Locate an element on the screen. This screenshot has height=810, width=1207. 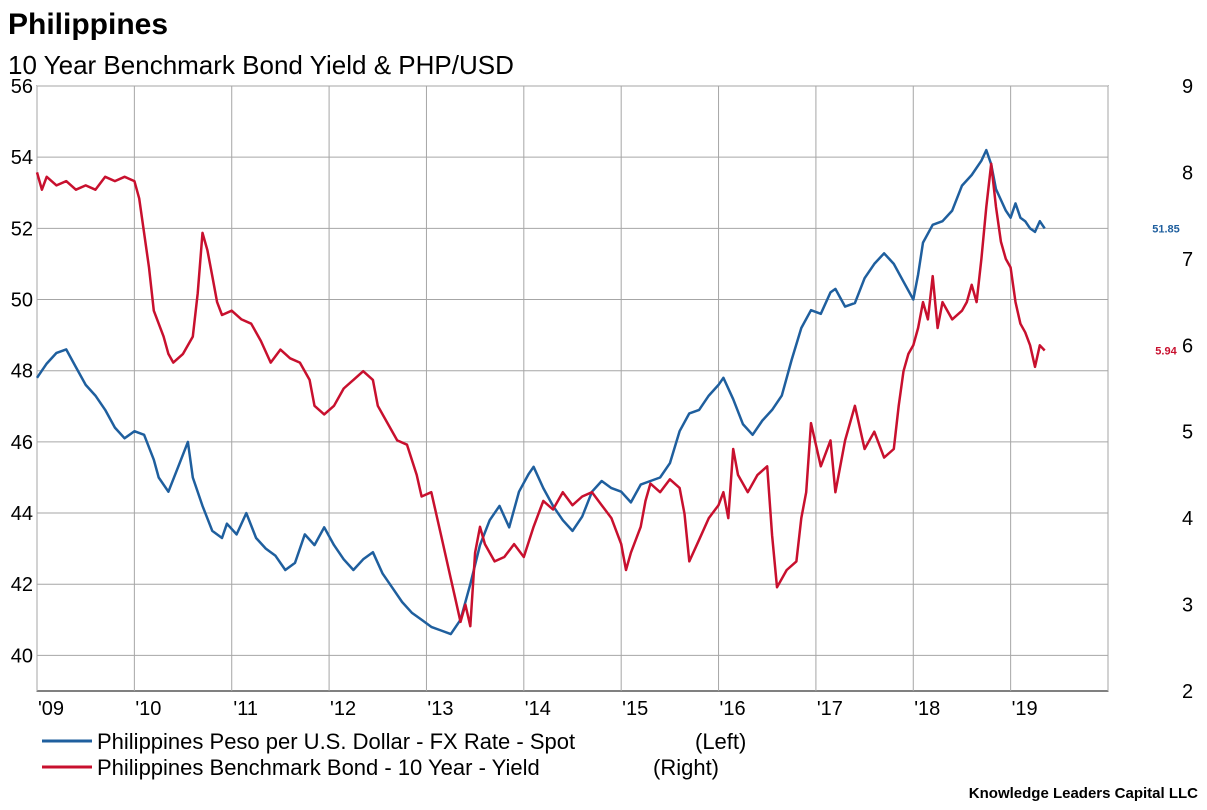
y-right-tick-label: 6 is located at coordinates (1187, 346).